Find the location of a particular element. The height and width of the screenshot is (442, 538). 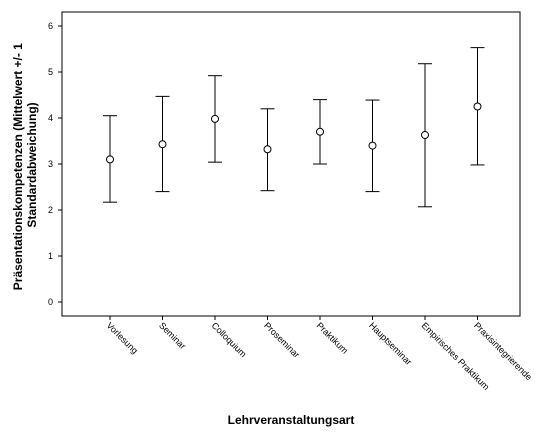

y-tick-label: 4 is located at coordinates (50, 118).